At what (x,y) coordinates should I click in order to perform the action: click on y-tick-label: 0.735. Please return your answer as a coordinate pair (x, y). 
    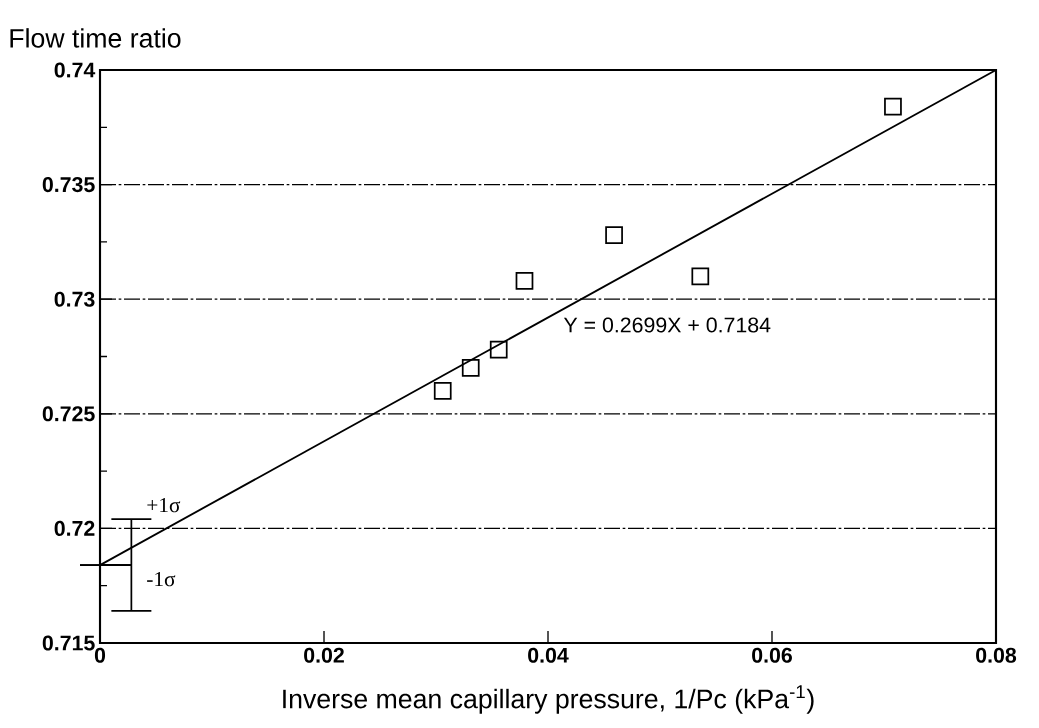
    Looking at the image, I should click on (68, 185).